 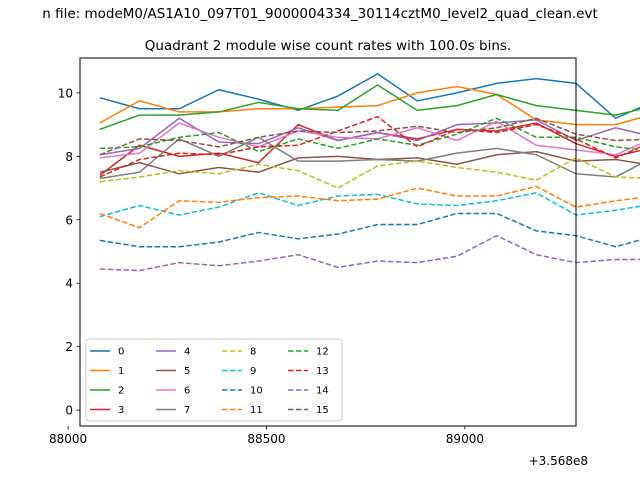 I want to click on legend-label-10: 10, so click(x=256, y=391).